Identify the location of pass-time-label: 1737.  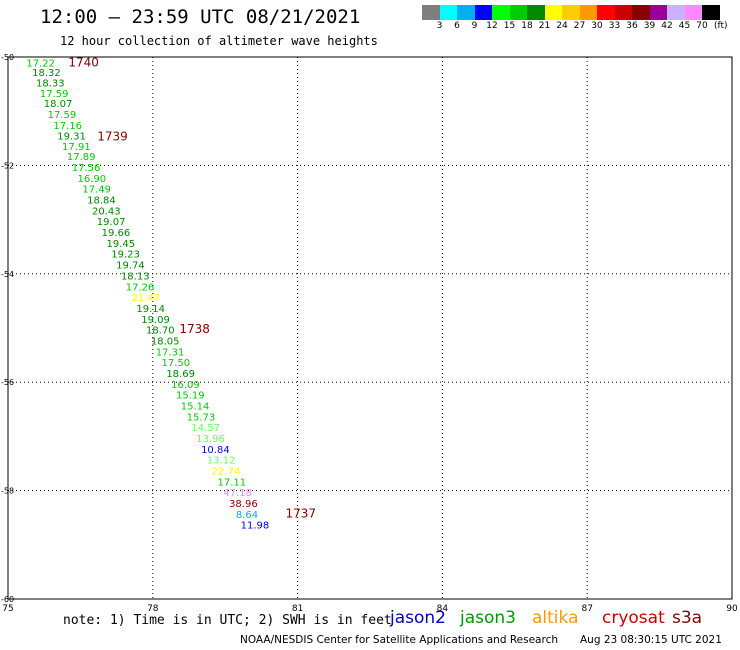
(301, 513).